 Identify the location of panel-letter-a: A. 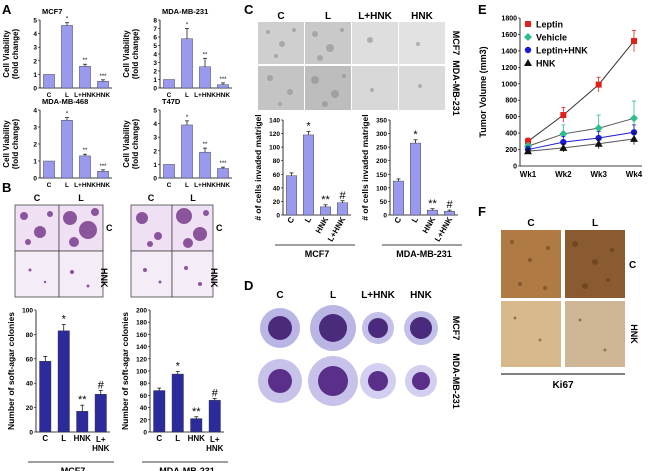
(7, 9).